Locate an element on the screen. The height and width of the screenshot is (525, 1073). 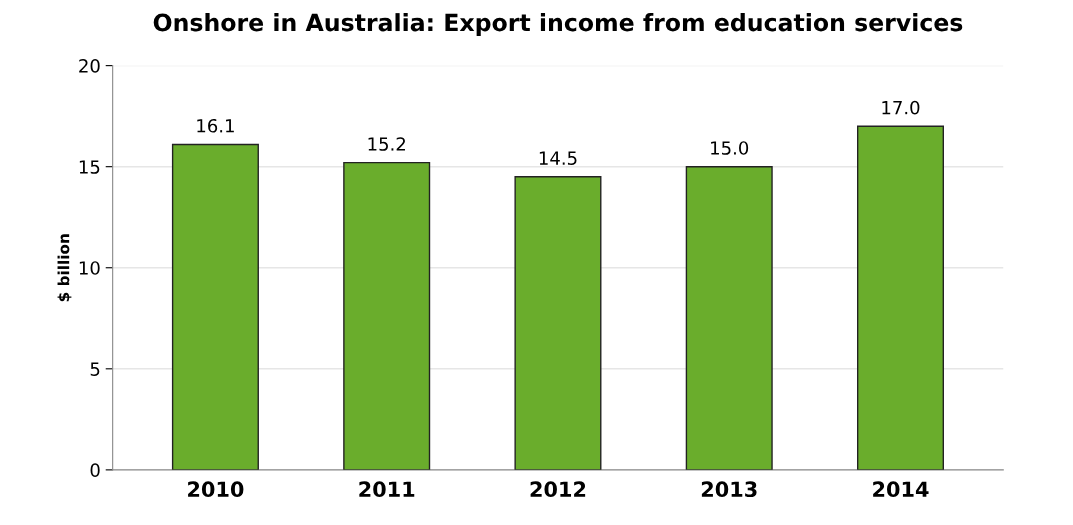
data-label: 16.1 is located at coordinates (215, 125).